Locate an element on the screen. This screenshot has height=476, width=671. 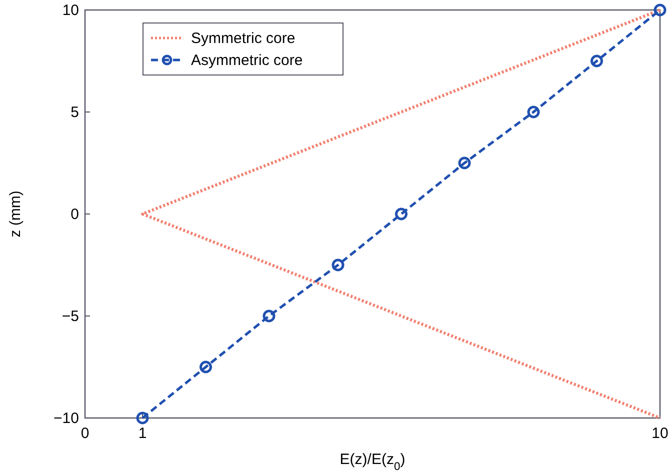
x-tick-label: 1 is located at coordinates (142, 433).